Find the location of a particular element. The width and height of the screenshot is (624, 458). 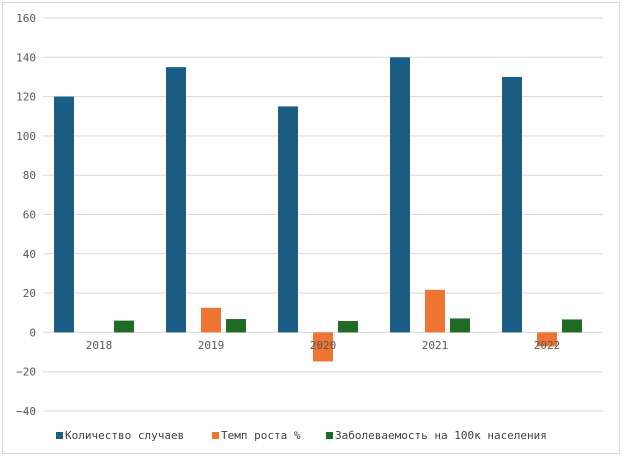

y-tick-label: 0 is located at coordinates (32, 332).